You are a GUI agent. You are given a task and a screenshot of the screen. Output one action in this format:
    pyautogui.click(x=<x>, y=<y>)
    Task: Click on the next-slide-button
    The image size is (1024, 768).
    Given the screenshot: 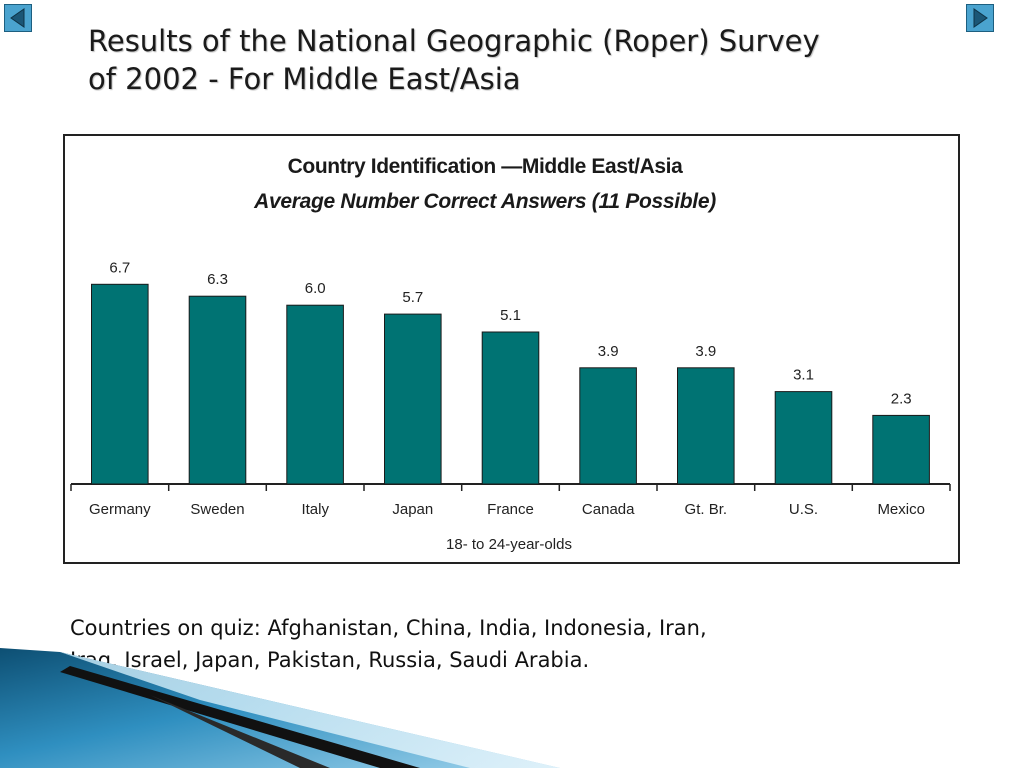 What is the action you would take?
    pyautogui.click(x=980, y=18)
    